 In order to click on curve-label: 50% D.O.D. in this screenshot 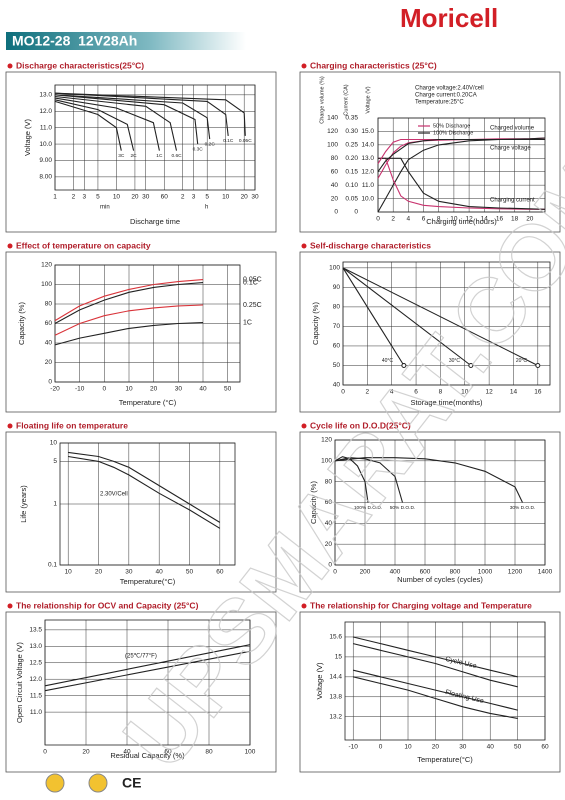, I will do `click(403, 508)`.